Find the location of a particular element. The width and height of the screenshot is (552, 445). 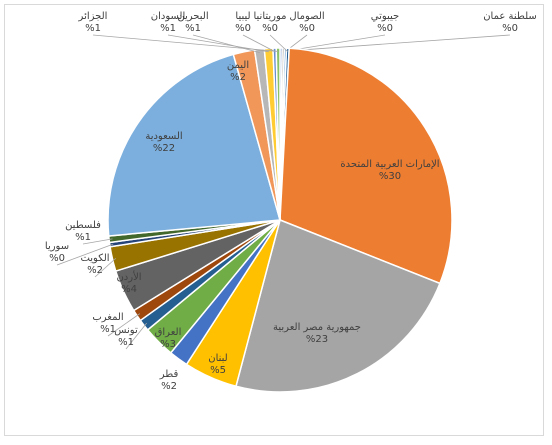

slice-label: لبنان %5 is located at coordinates (217, 364).